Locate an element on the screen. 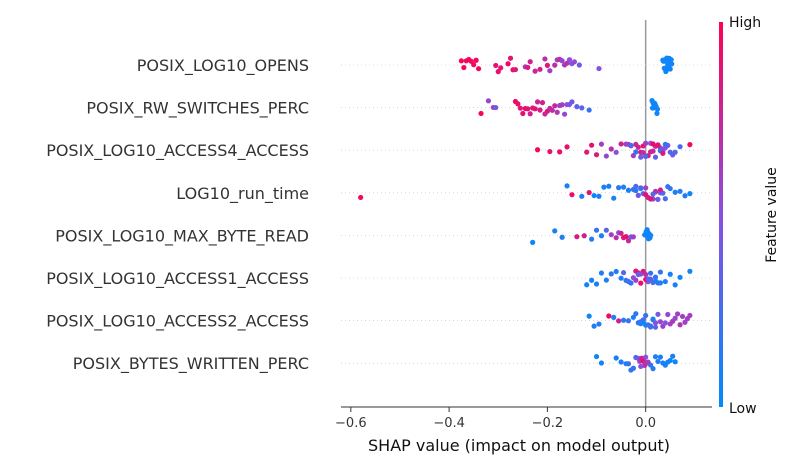 Image resolution: width=800 pixels, height=470 pixels. feature-label: POSIX_LOG10_MAX_BYTE_READ is located at coordinates (182, 236).